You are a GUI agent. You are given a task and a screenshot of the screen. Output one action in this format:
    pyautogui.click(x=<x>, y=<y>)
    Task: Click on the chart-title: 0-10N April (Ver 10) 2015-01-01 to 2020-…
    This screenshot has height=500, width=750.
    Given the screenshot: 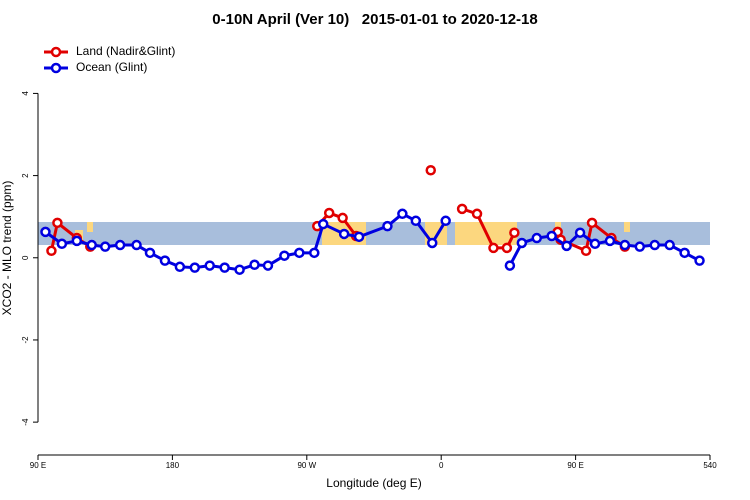 What is the action you would take?
    pyautogui.click(x=374, y=19)
    